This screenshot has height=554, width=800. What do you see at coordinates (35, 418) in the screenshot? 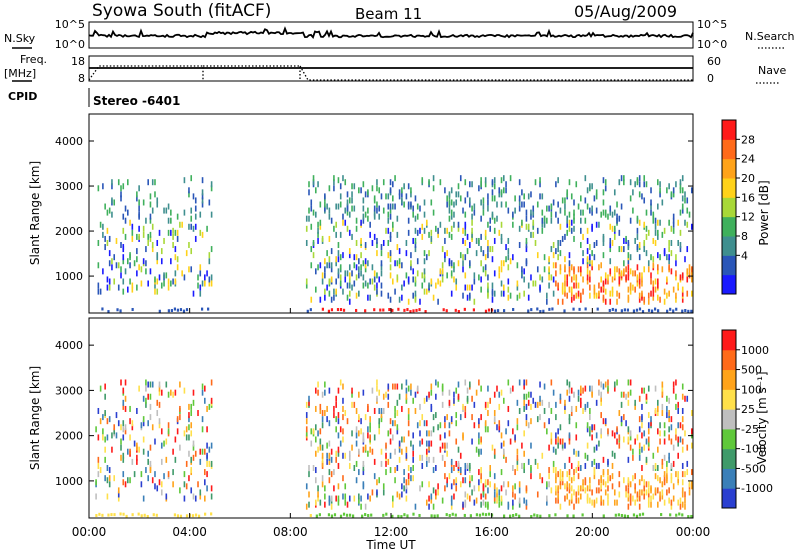
I see `velocity-ylabel: Slant Range [km]` at bounding box center [35, 418].